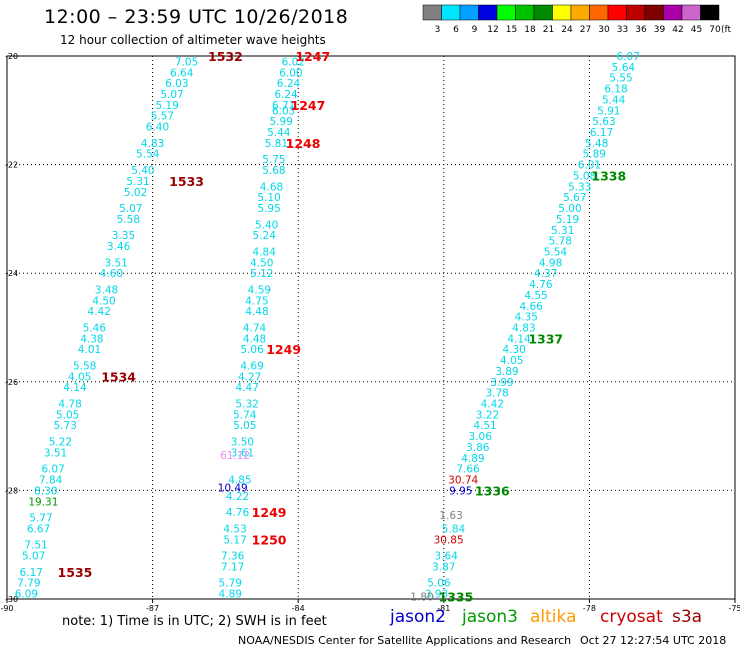 Image resolution: width=740 pixels, height=650 pixels. I want to click on wave-height-value: 6.64, so click(182, 73).